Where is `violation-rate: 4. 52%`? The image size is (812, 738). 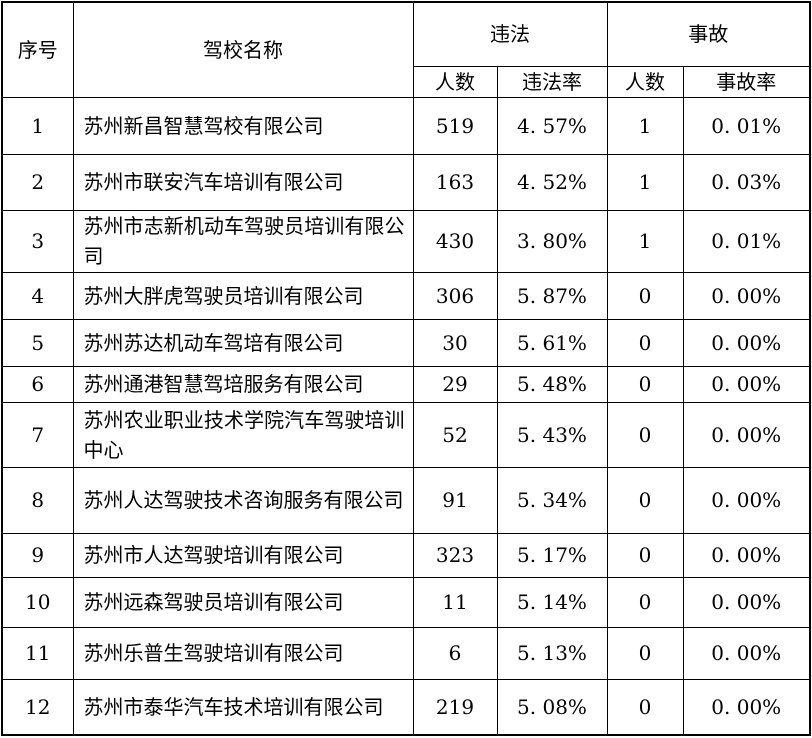
violation-rate: 4. 52% is located at coordinates (552, 182).